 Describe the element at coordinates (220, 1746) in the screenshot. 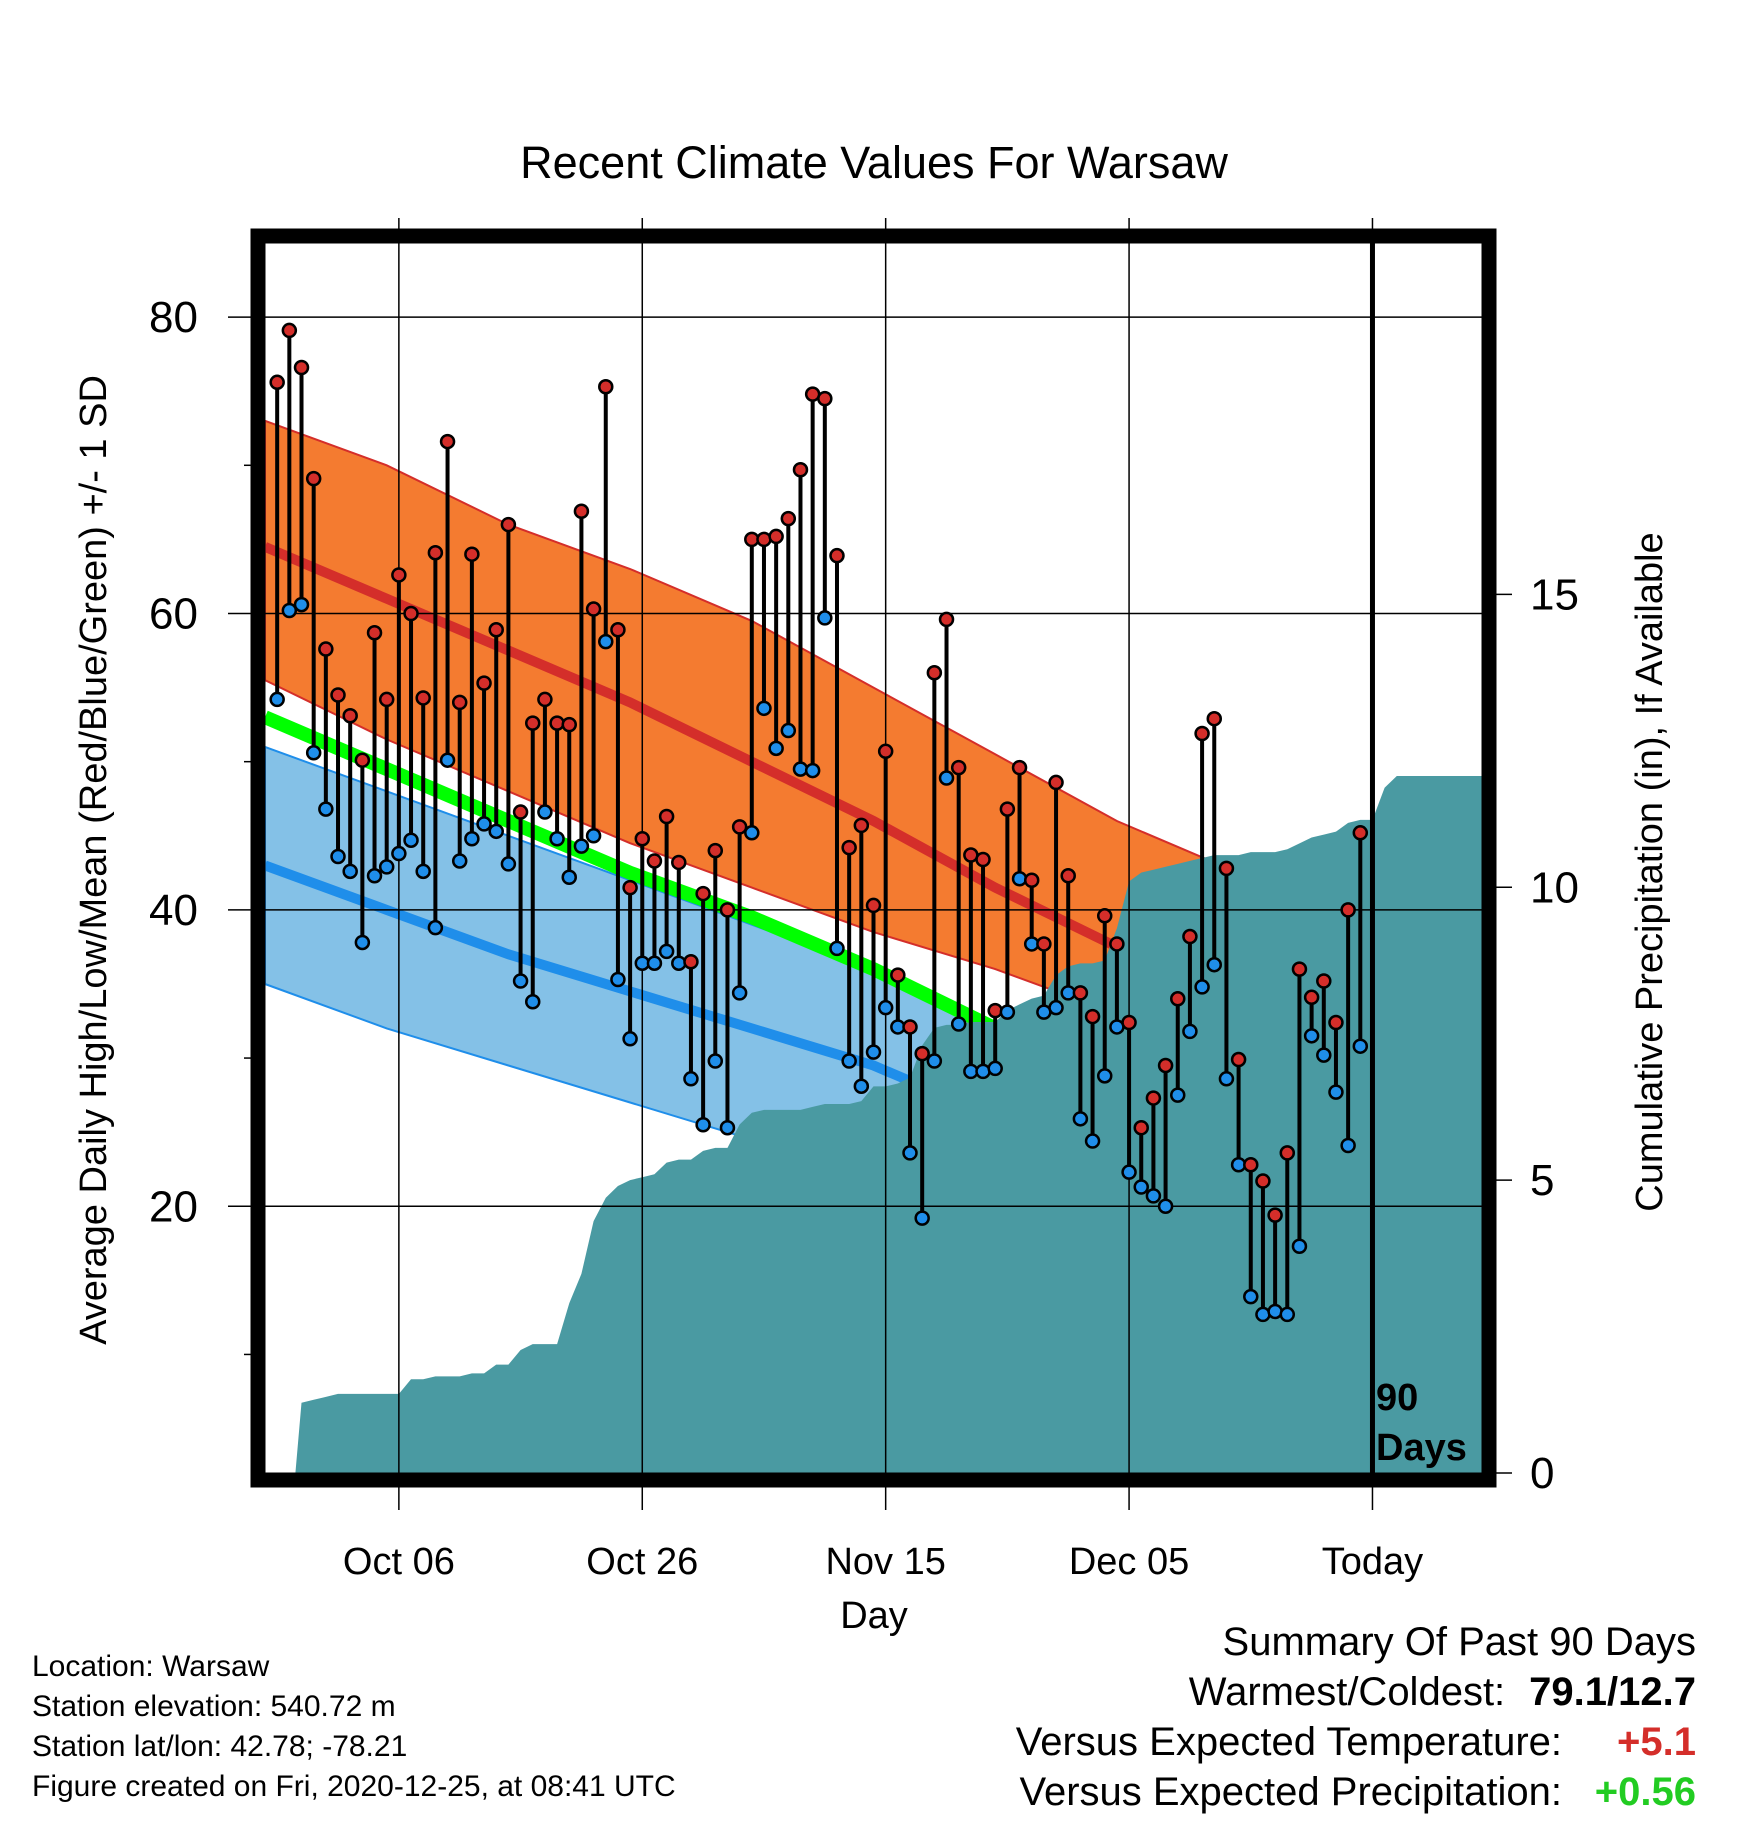

I see `station-latlon: Station lat/lon: 42.78; -78.21` at that location.